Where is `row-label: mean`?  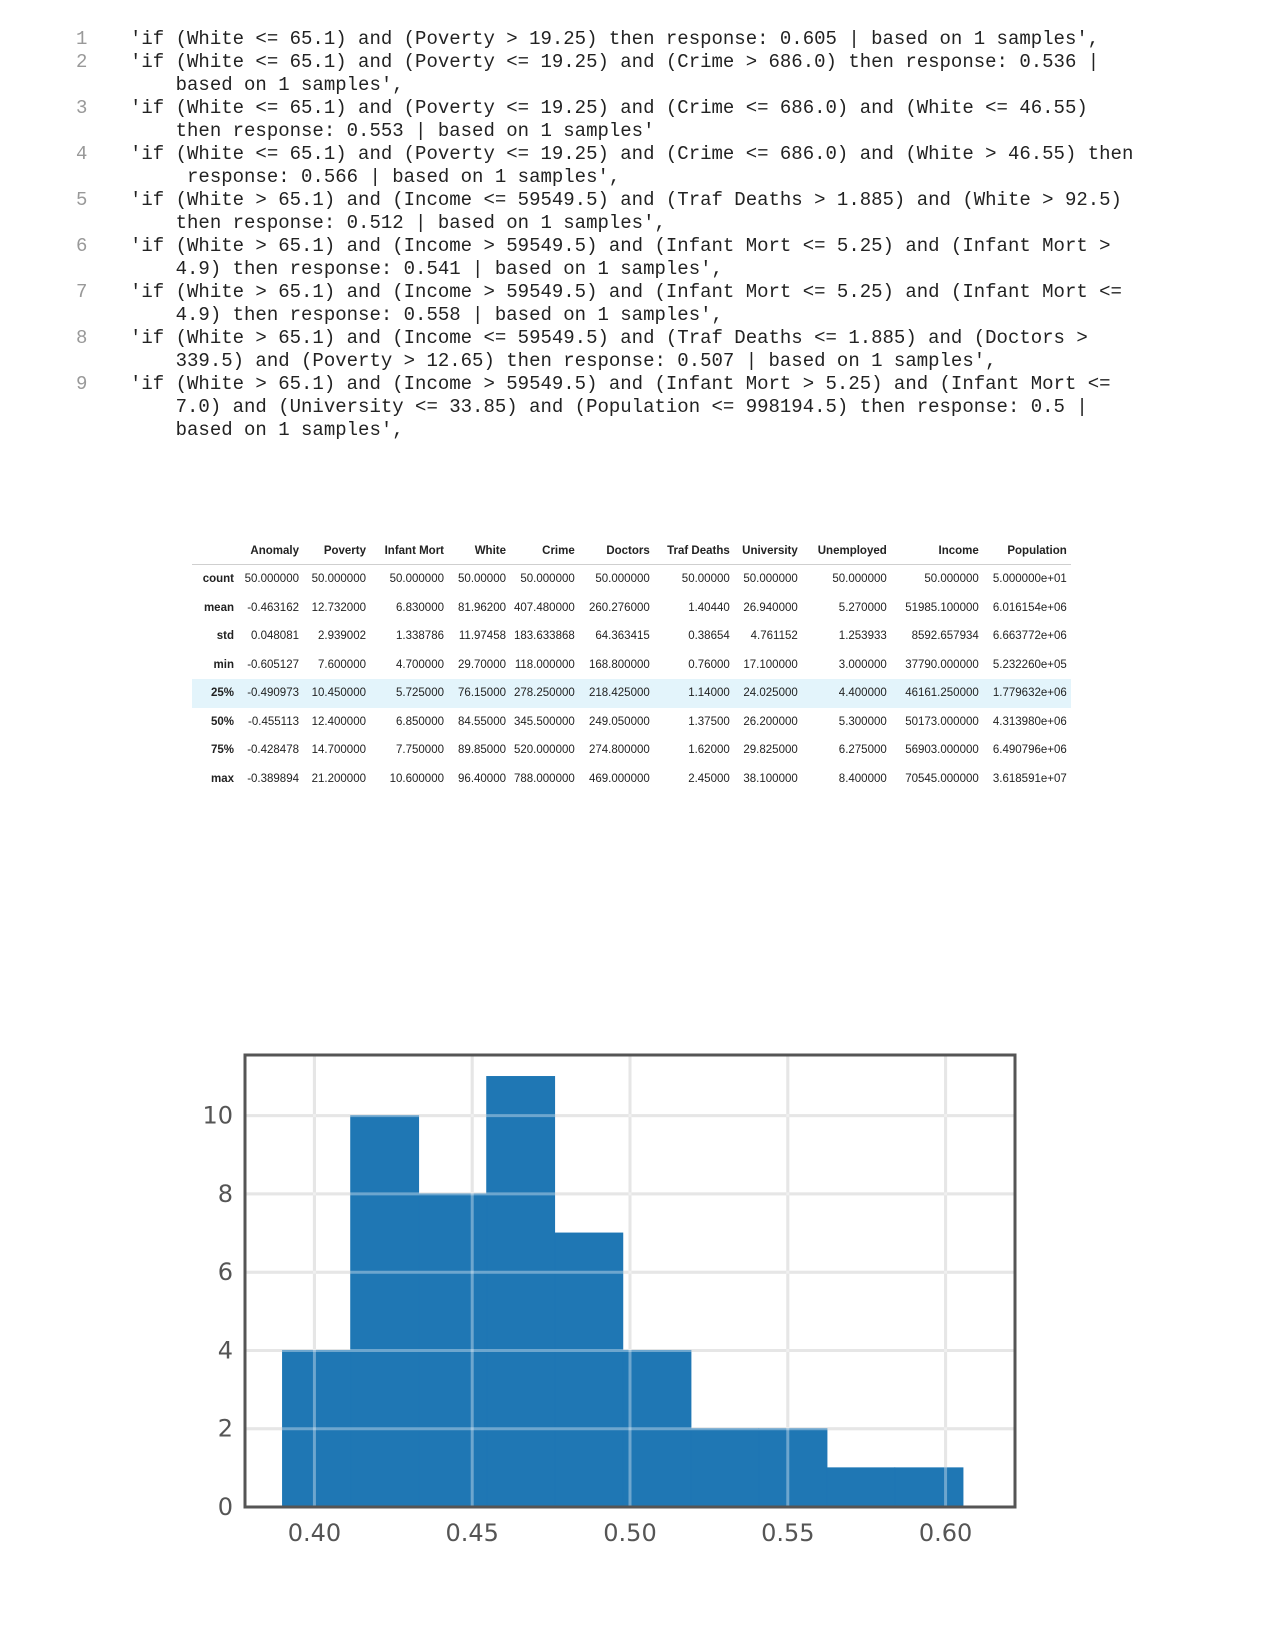 row-label: mean is located at coordinates (218, 607).